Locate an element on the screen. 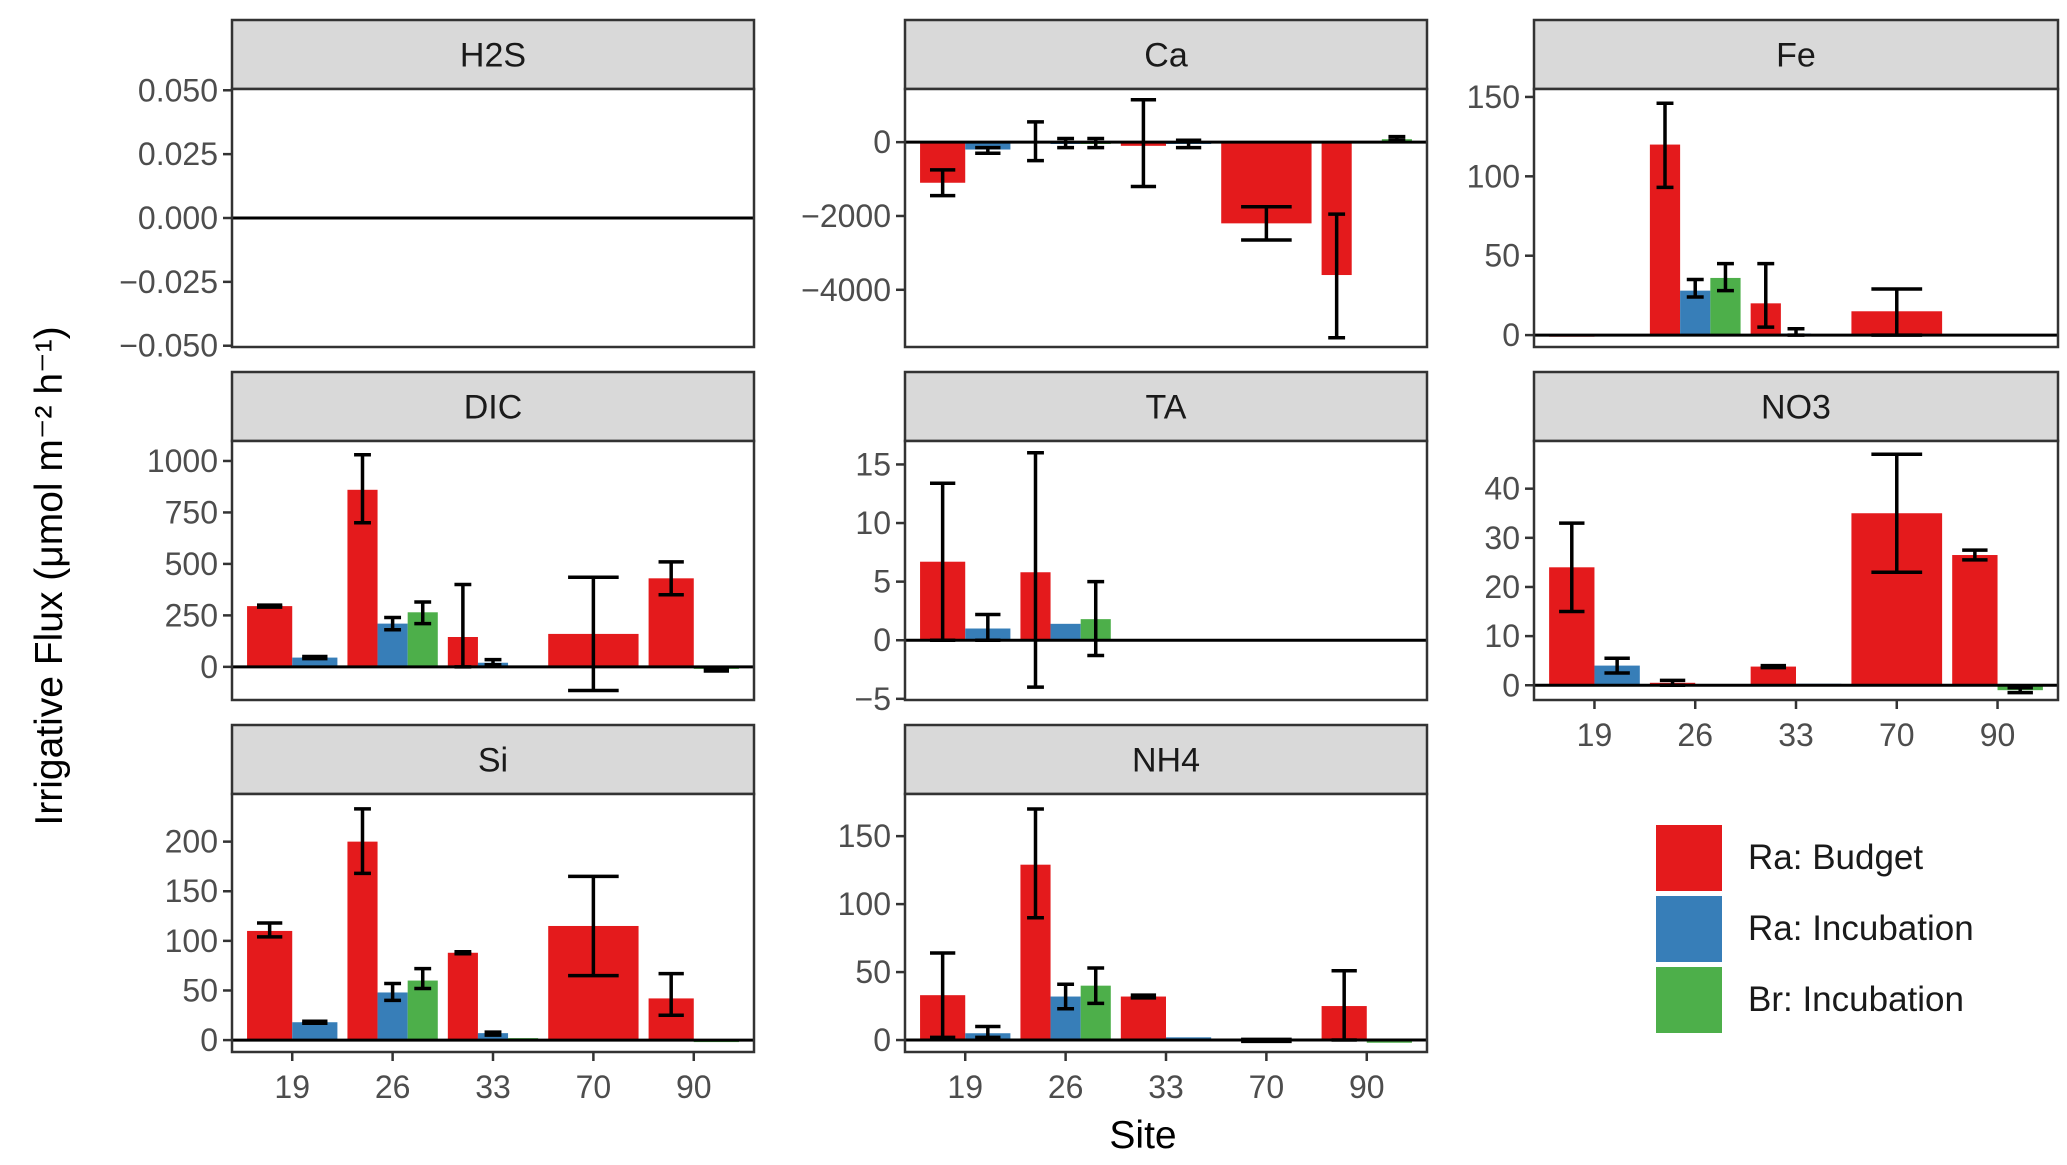 Image resolution: width=2067 pixels, height=1165 pixels. legend-item-ra-budget: Ra: Budget is located at coordinates (1815, 857).